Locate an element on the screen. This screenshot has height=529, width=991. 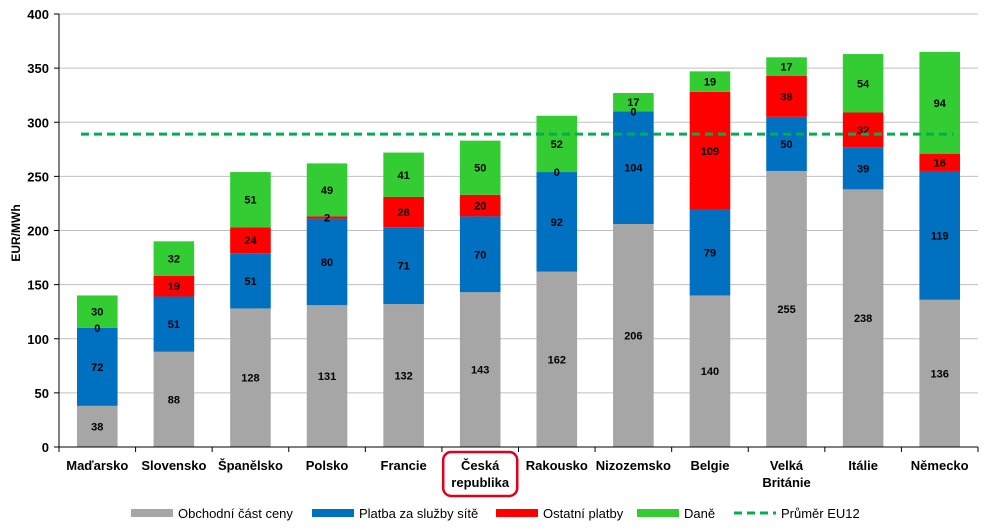
data-label: 19 is located at coordinates (174, 287).